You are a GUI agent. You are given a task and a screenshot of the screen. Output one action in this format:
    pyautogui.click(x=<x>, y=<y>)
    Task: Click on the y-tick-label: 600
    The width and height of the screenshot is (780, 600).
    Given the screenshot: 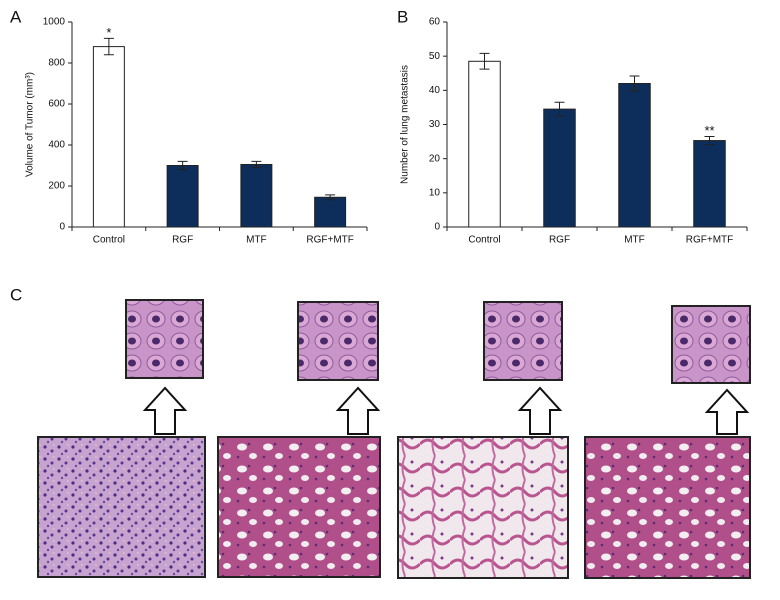 What is the action you would take?
    pyautogui.click(x=56, y=104)
    